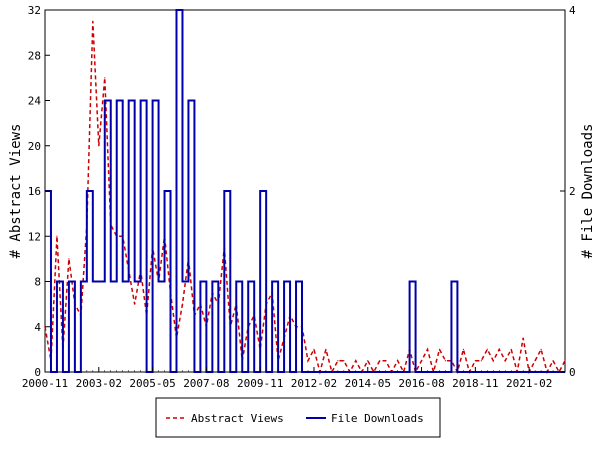 The image size is (600, 454). Describe the element at coordinates (34, 10) in the screenshot. I see `y-left-tick-label: 32` at that location.